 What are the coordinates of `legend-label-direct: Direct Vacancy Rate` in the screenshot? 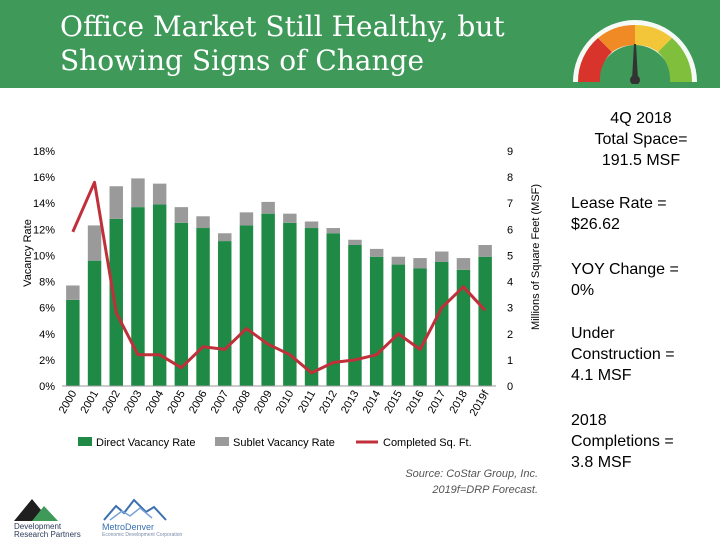 It's located at (145, 443).